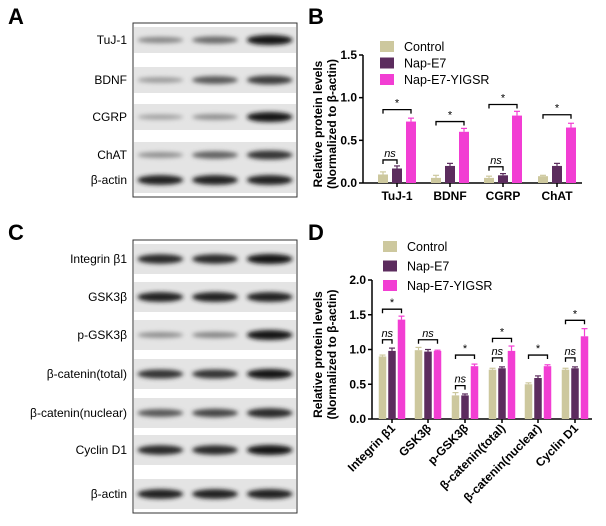  Describe the element at coordinates (316, 232) in the screenshot. I see `panel-label-d: D` at that location.